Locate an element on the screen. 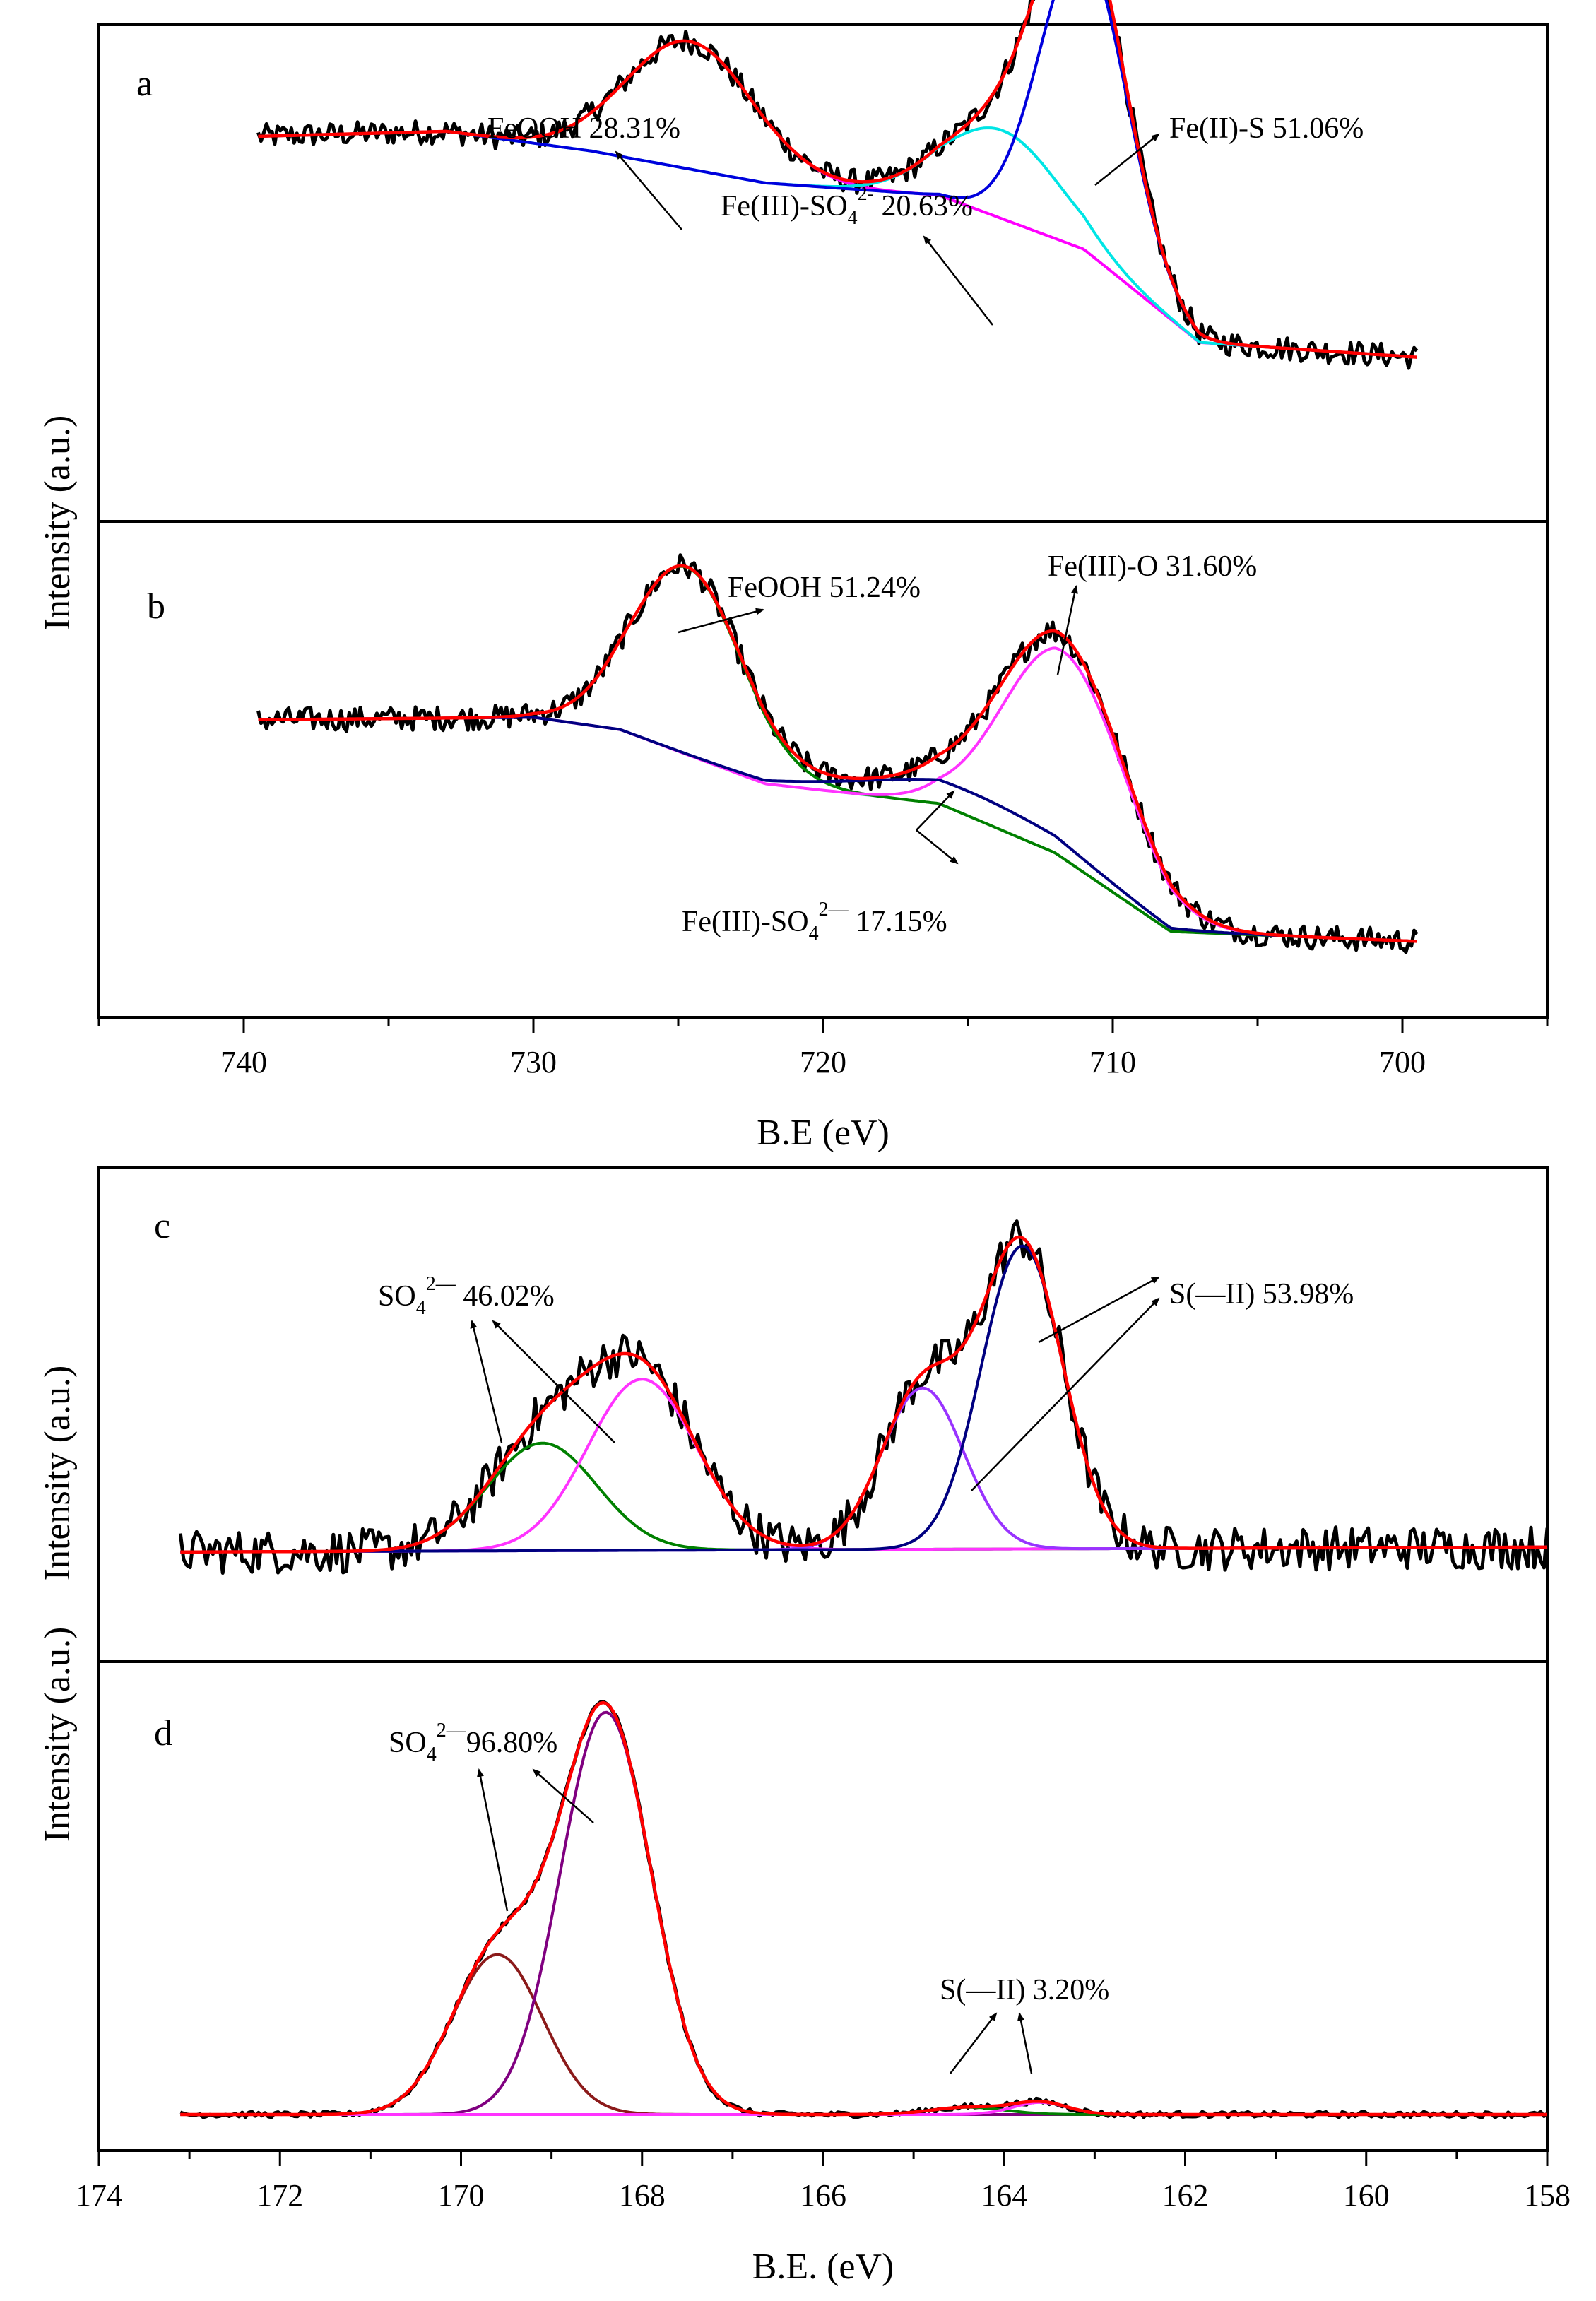 The height and width of the screenshot is (2301, 1596). s-x-axis-title: B.E. (eV) is located at coordinates (823, 2267).